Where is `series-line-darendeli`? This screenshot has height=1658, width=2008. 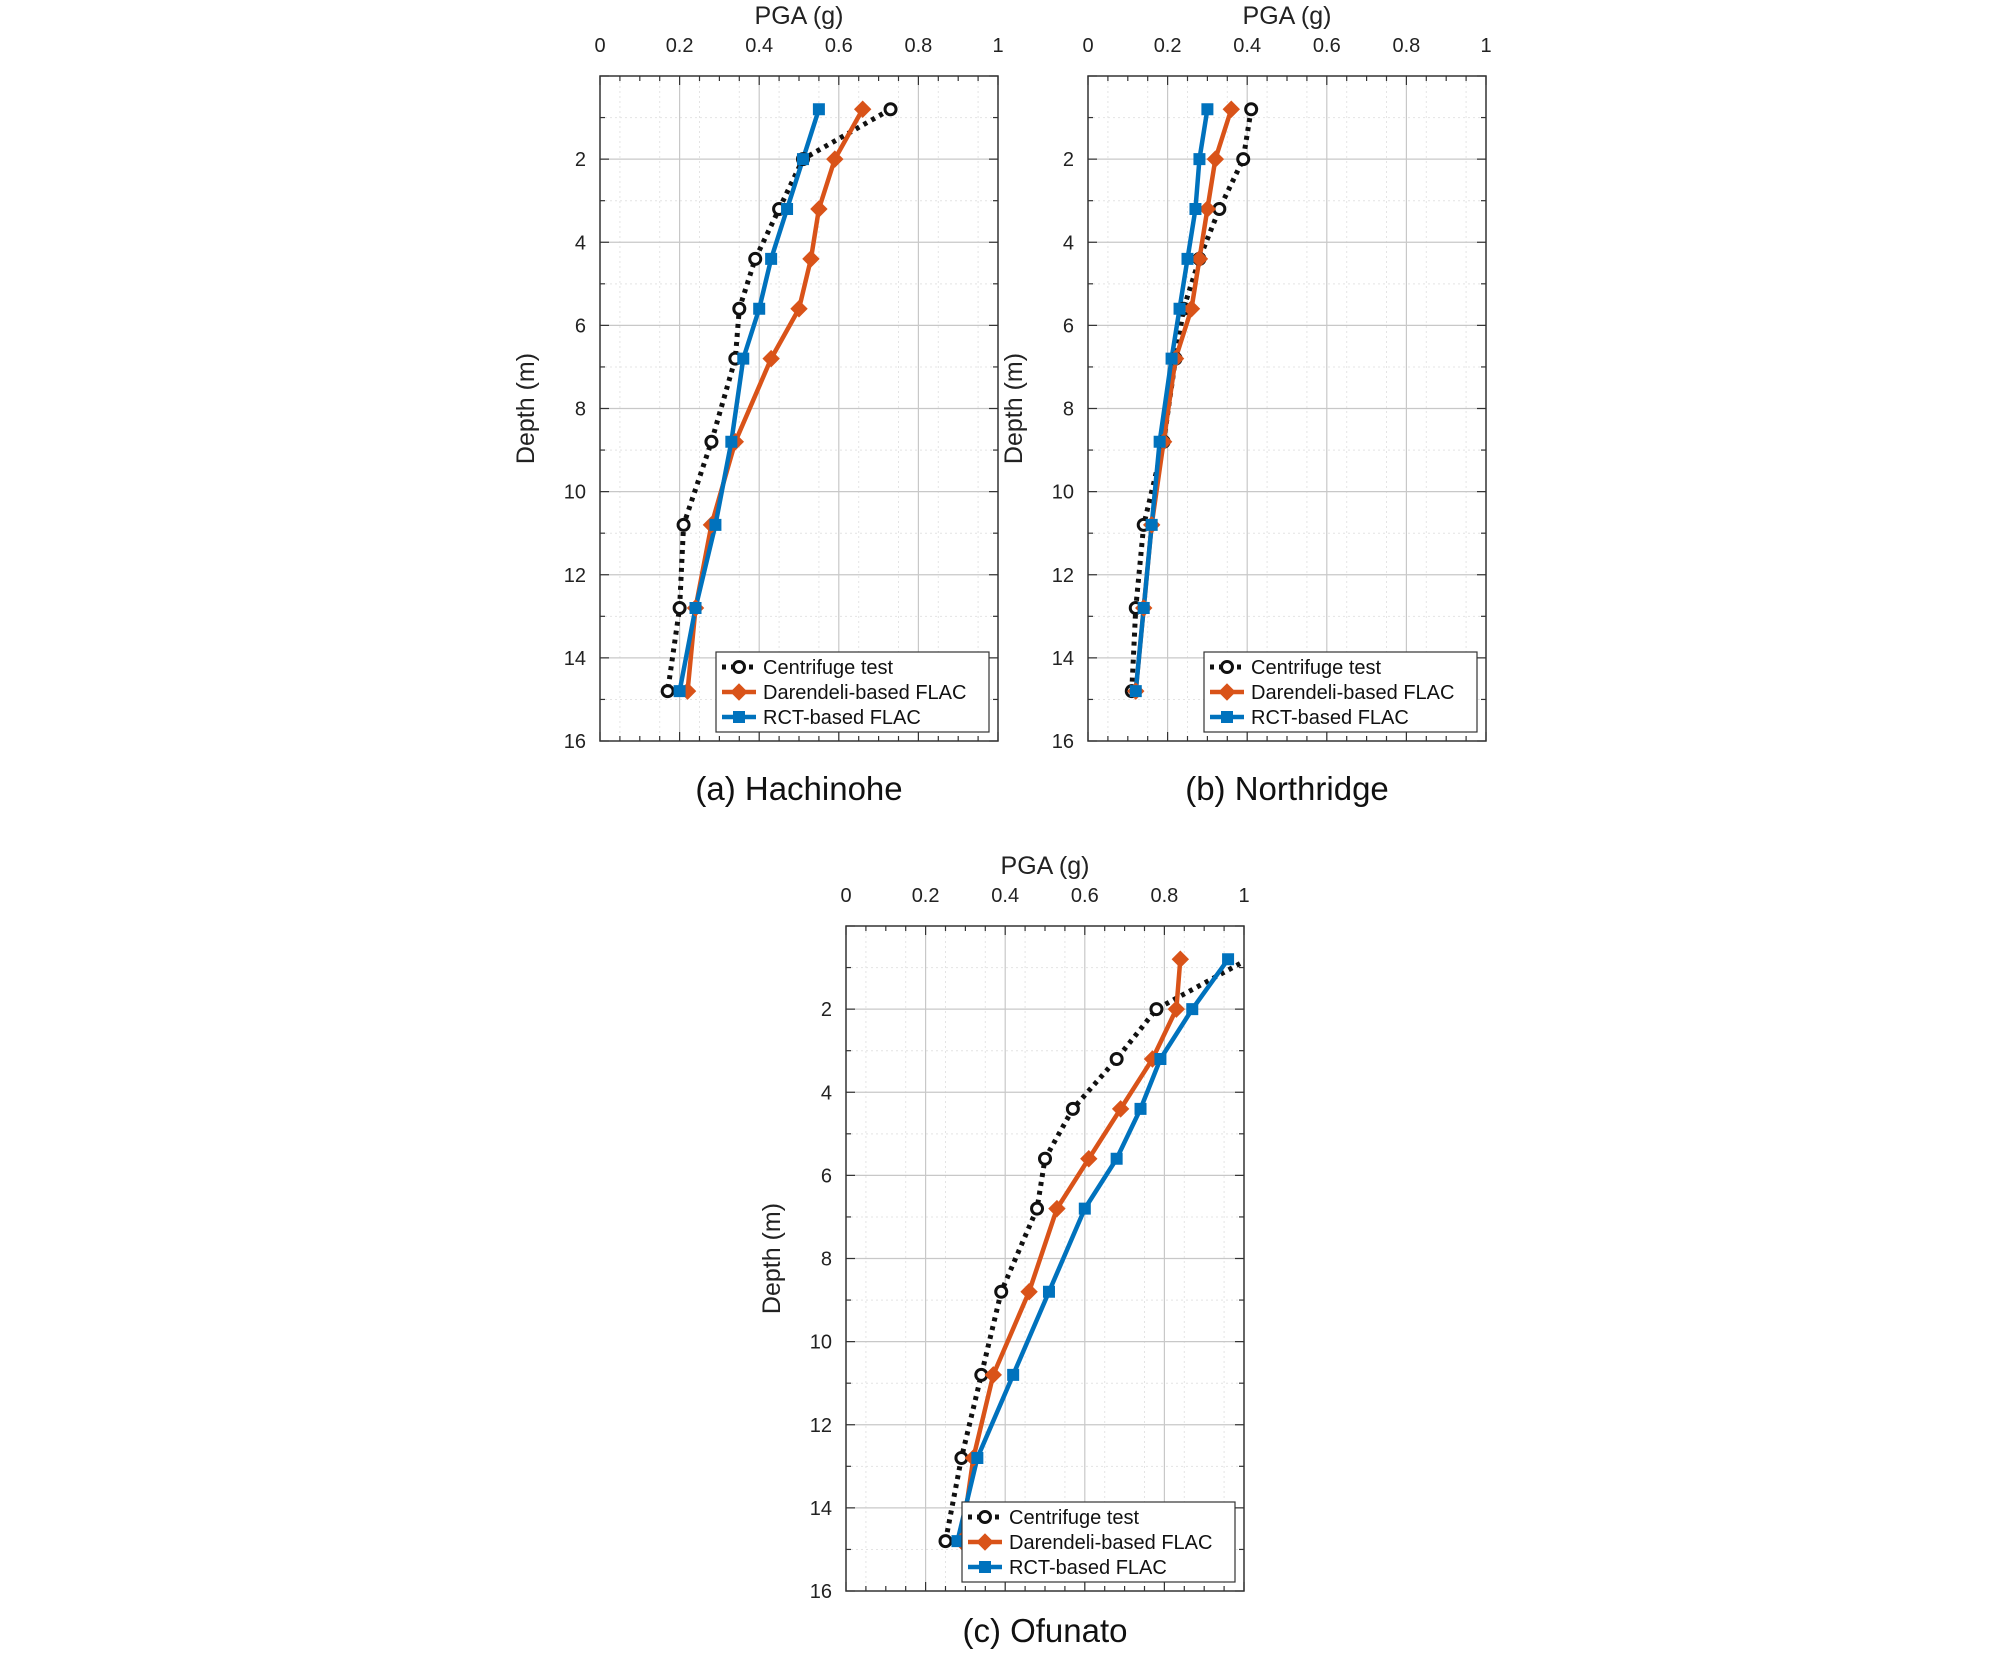
series-line-darendeli is located at coordinates (1071, 1250).